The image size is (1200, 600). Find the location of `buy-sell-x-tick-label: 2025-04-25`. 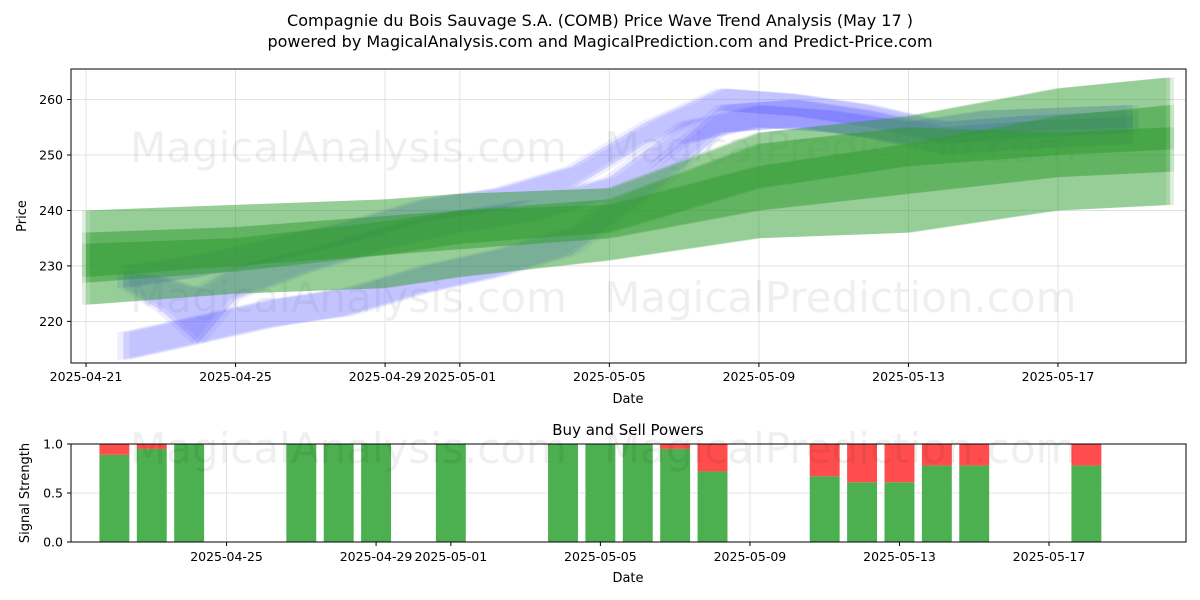

buy-sell-x-tick-label: 2025-04-25 is located at coordinates (226, 556).